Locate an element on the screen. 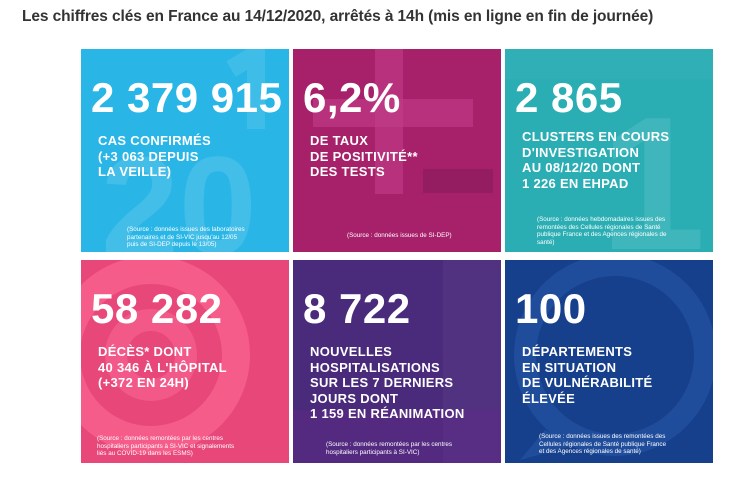  decorative-shape-graphic is located at coordinates (397, 361).